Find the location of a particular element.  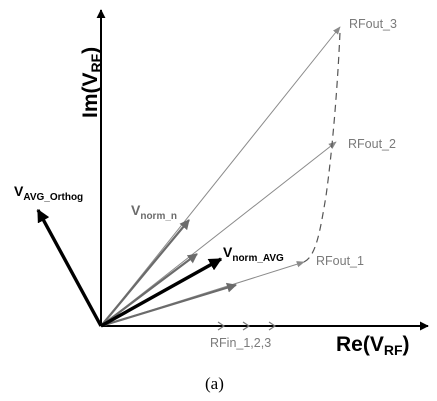

label-v-avg-orthog: VAVG_Orthog is located at coordinates (48, 193).